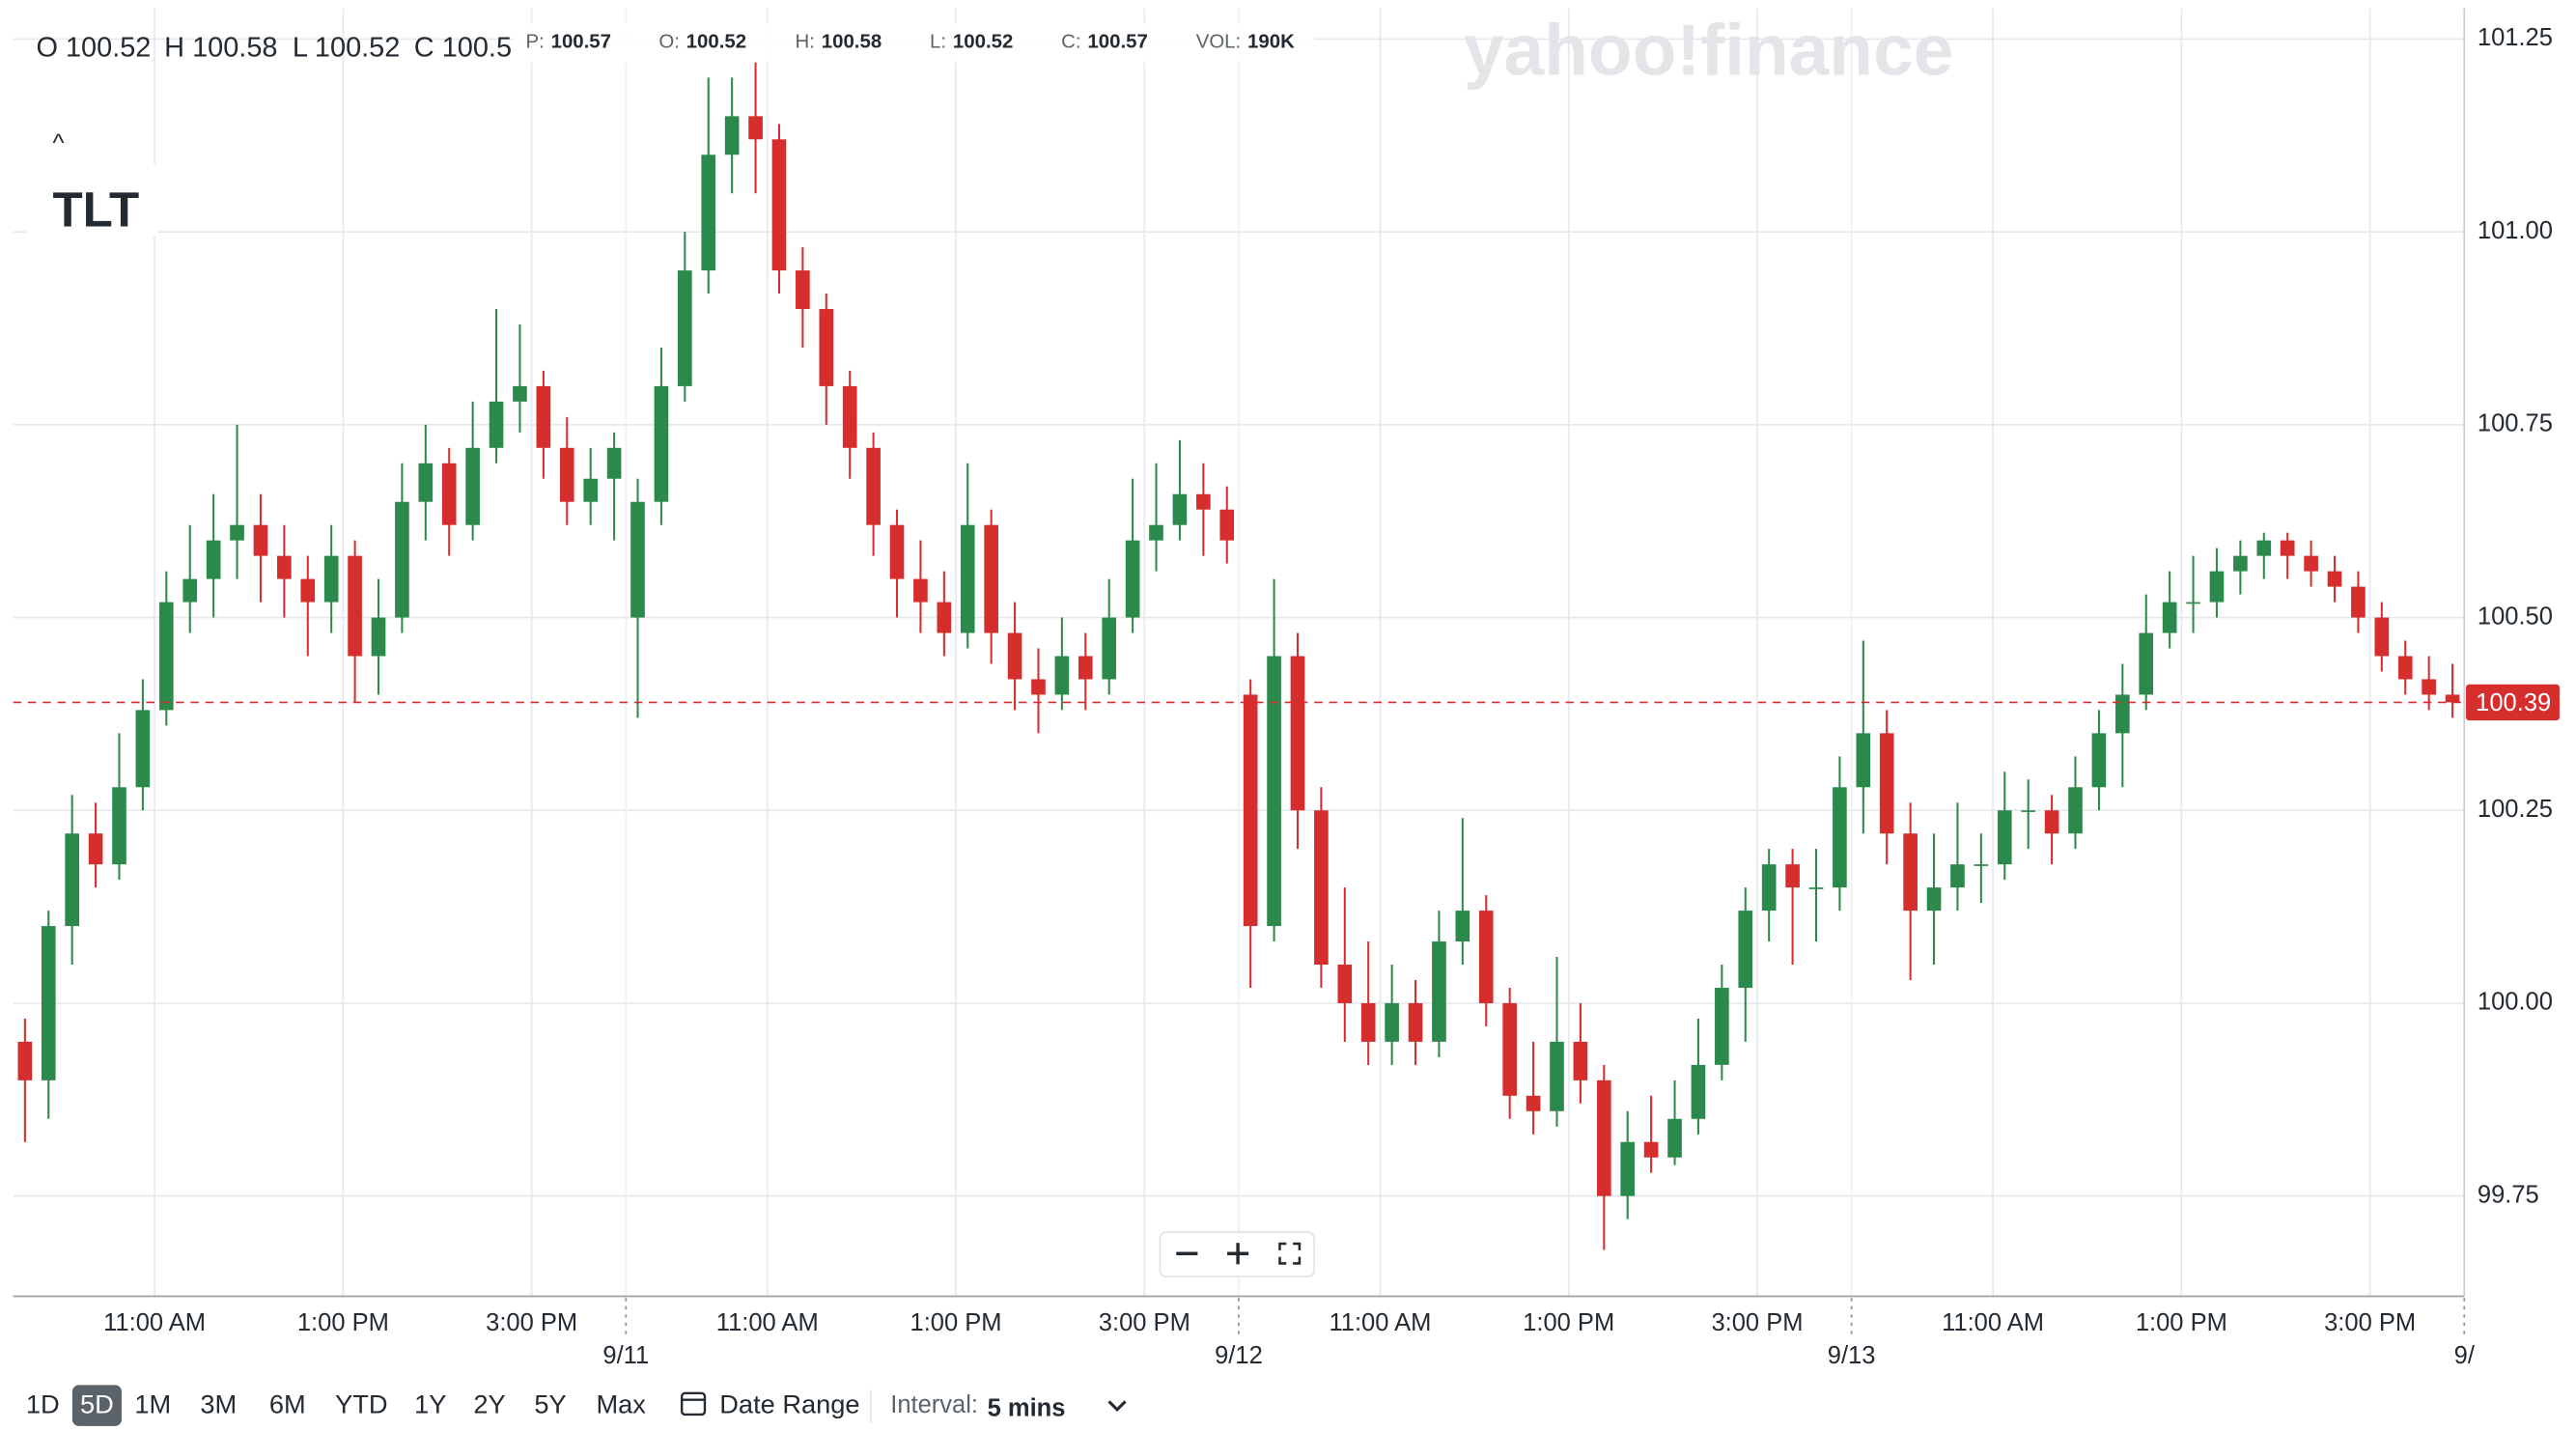  What do you see at coordinates (96, 210) in the screenshot?
I see `ticker: TLT` at bounding box center [96, 210].